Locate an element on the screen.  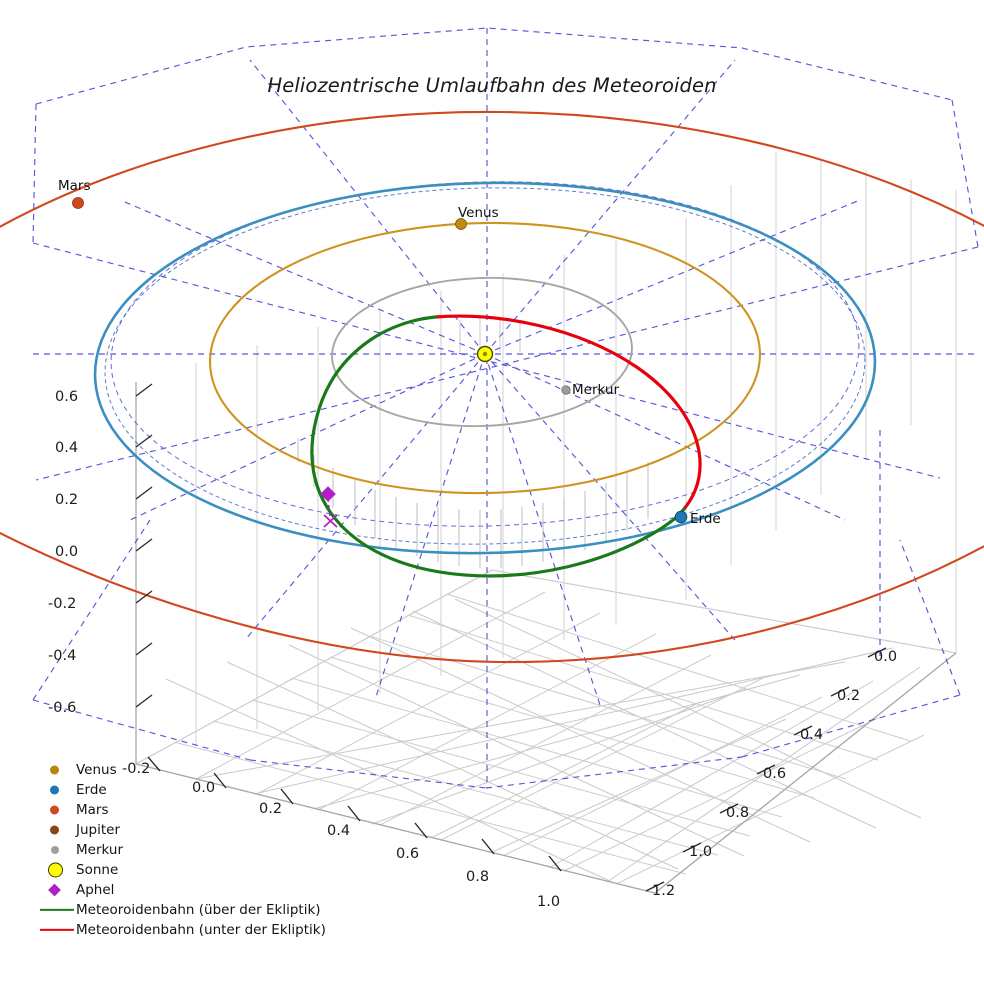
legend-item-orbit-below: Meteoroidenbahn (unter der Ekliptik) is located at coordinates (203, 930).